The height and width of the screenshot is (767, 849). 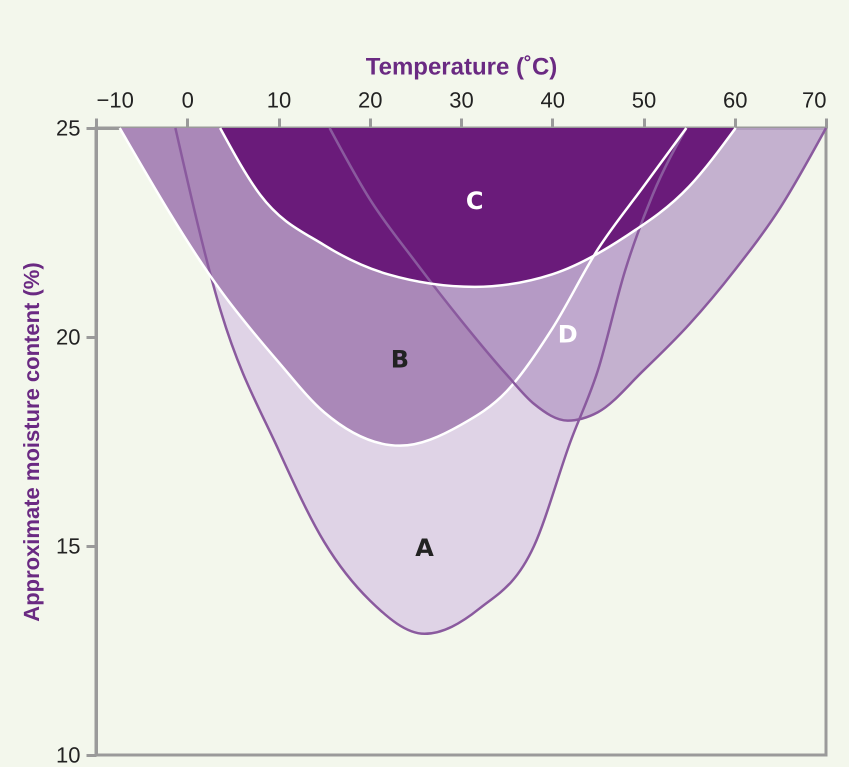 I want to click on x-tick-label: 0, so click(x=188, y=100).